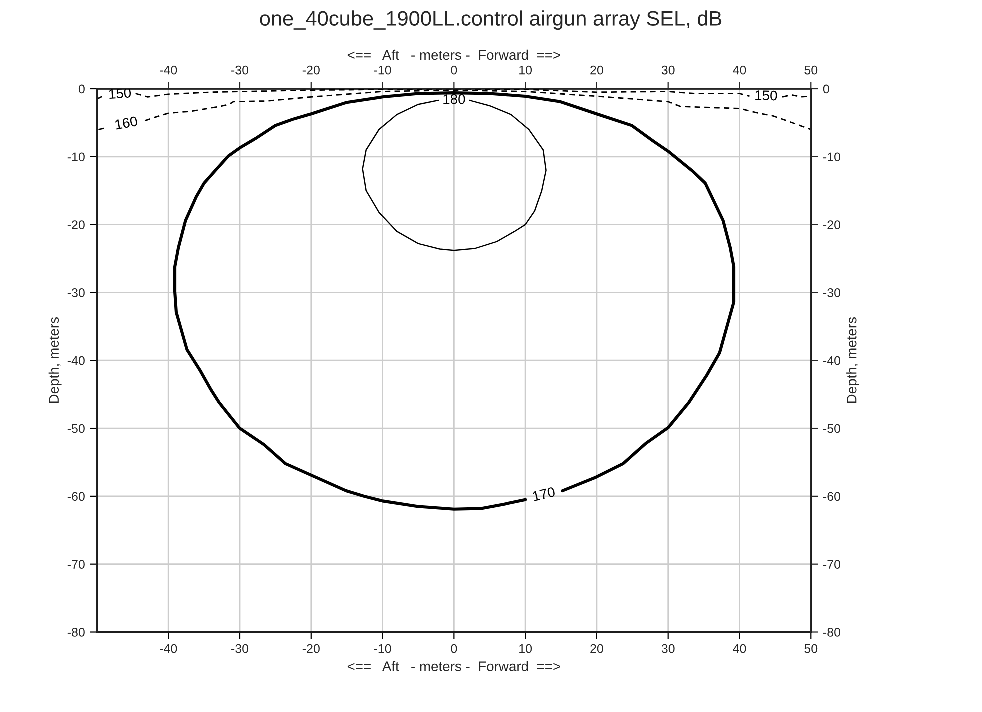 The image size is (982, 712). I want to click on y-tick-label: -50, so click(76, 429).